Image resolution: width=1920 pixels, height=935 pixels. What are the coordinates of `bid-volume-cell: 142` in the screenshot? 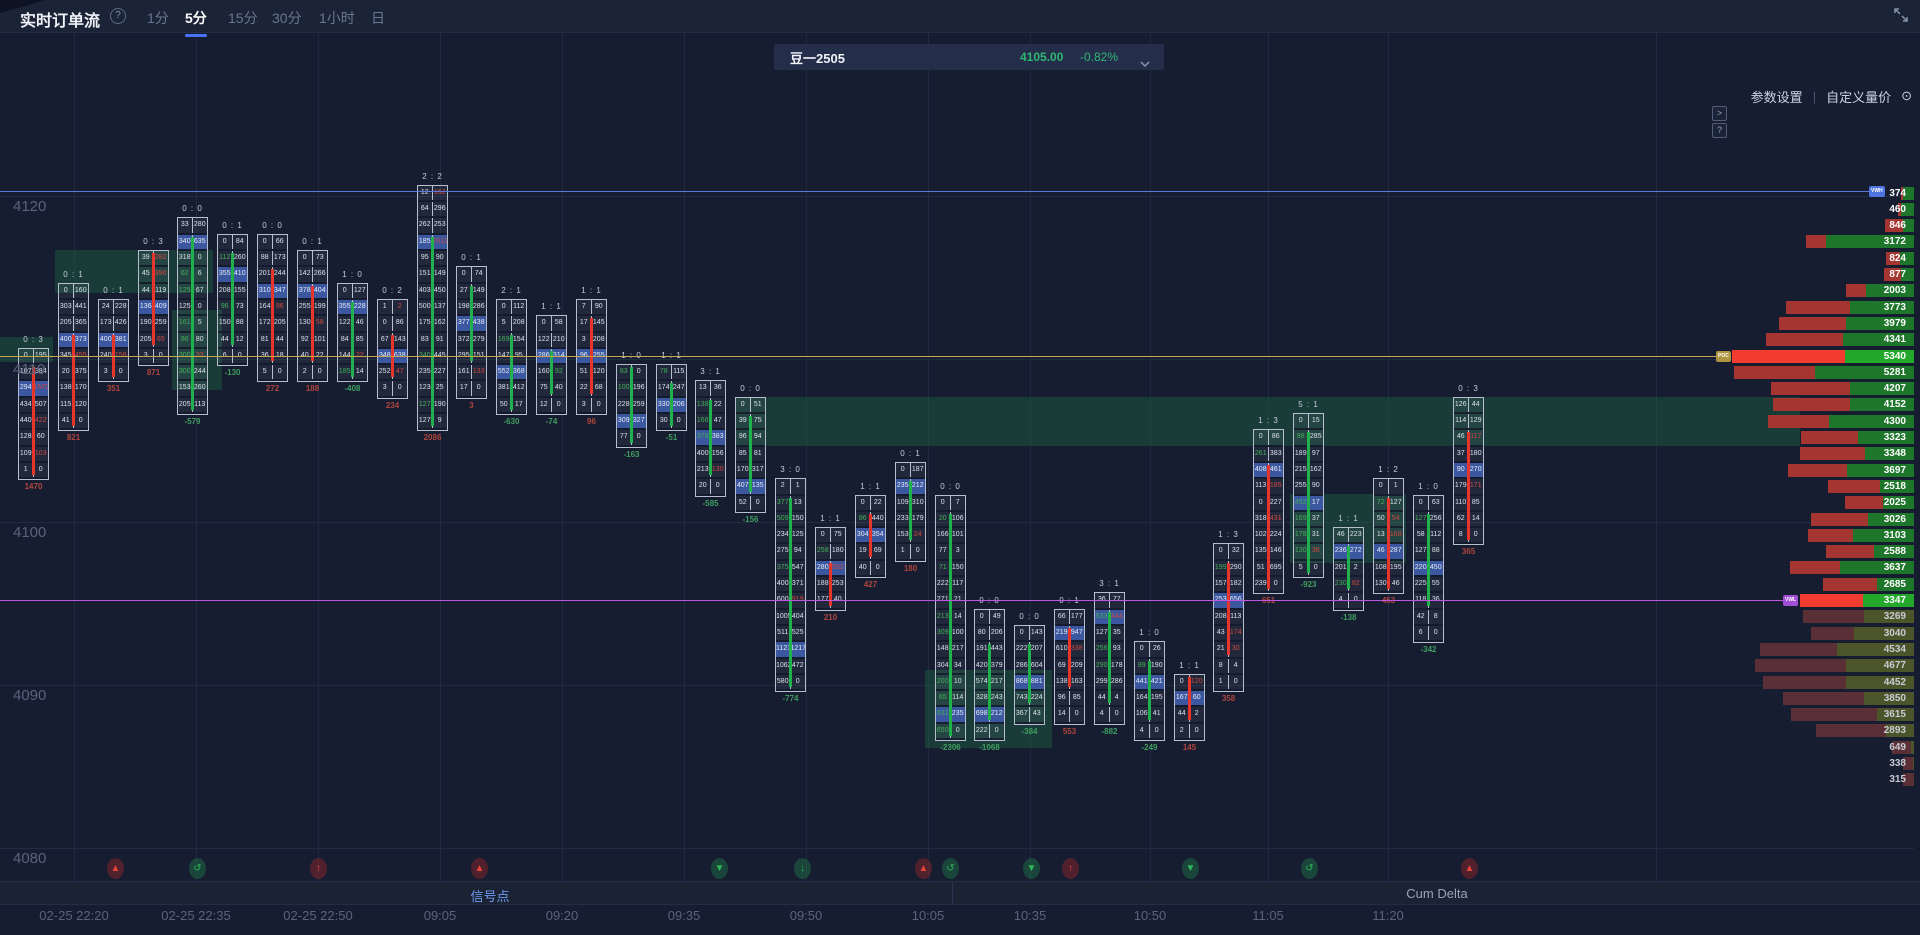 It's located at (305, 274).